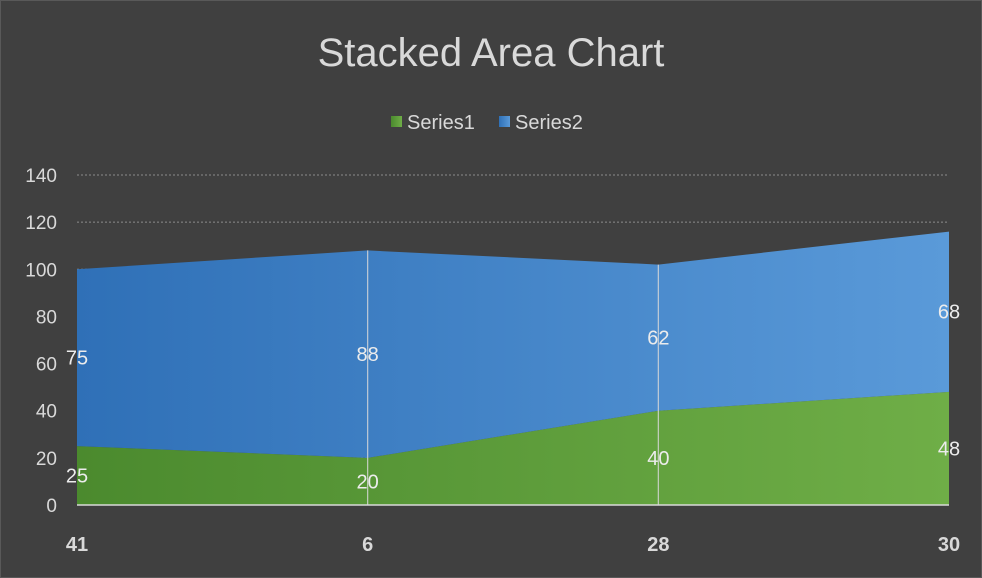 The image size is (982, 578). I want to click on data-label-series1: 40, so click(658, 459).